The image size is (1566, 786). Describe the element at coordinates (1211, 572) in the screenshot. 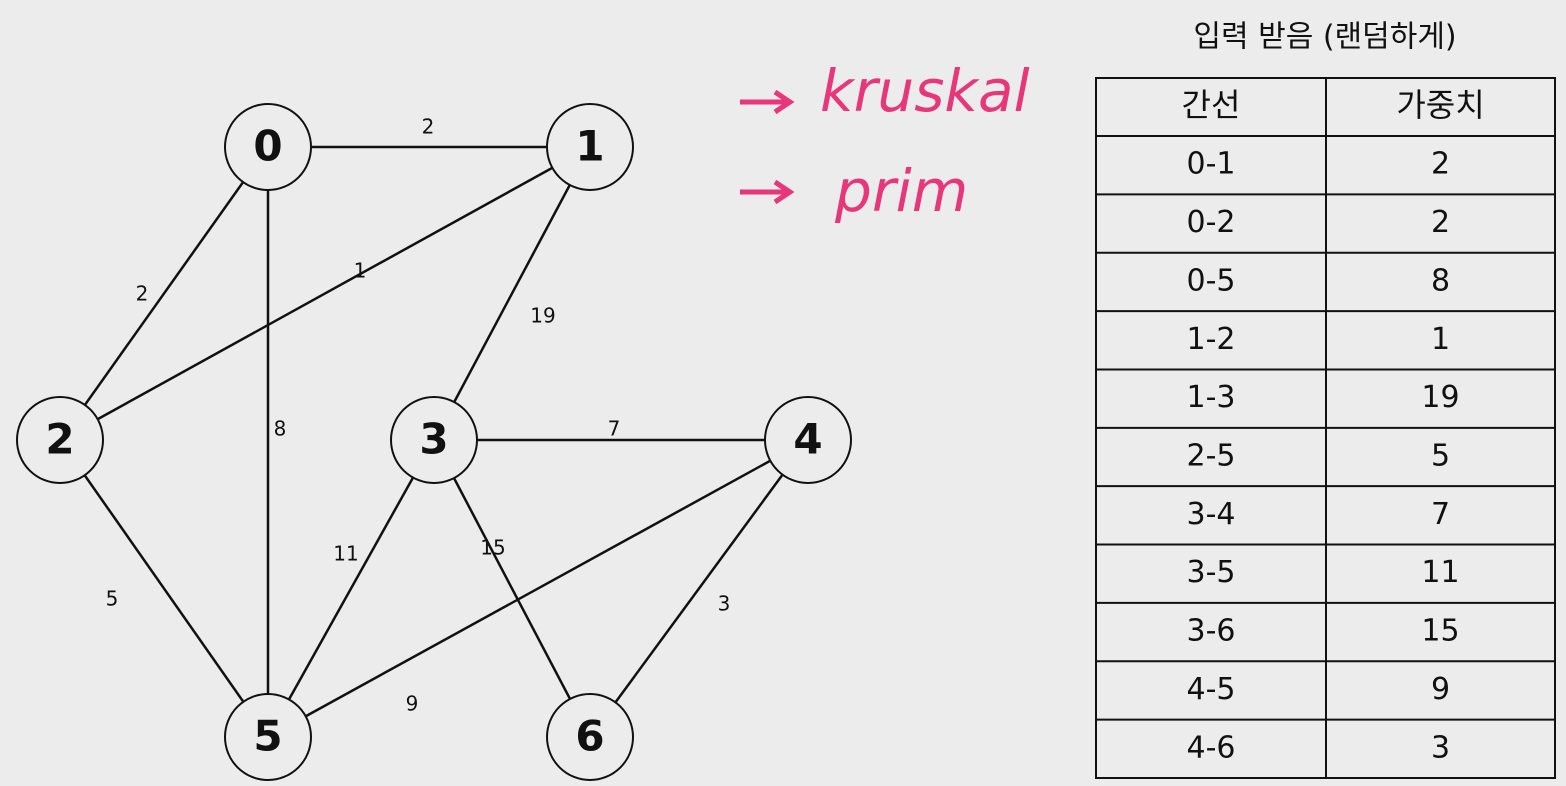

I see `table-cell: 3-5` at that location.